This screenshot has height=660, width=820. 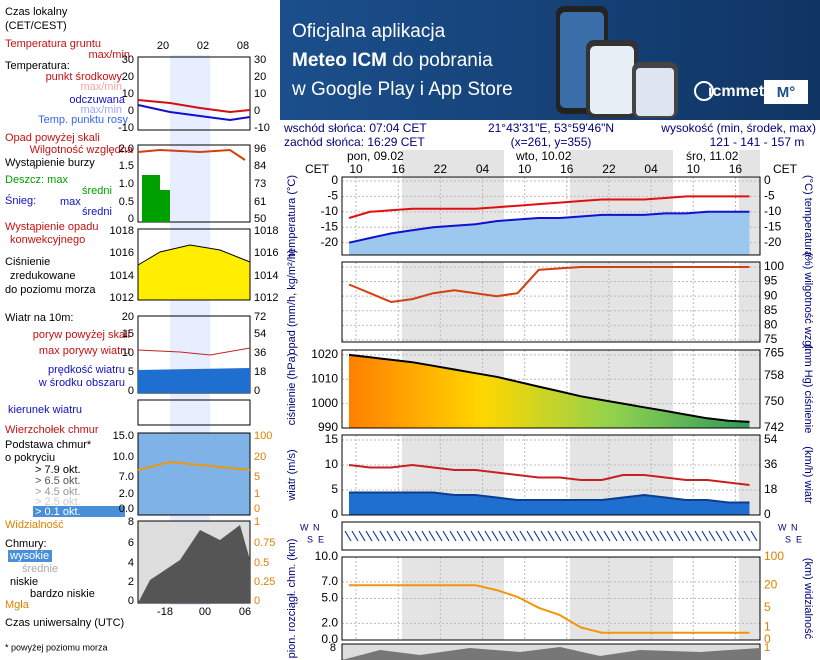 What do you see at coordinates (782, 527) in the screenshot?
I see `compass: W` at bounding box center [782, 527].